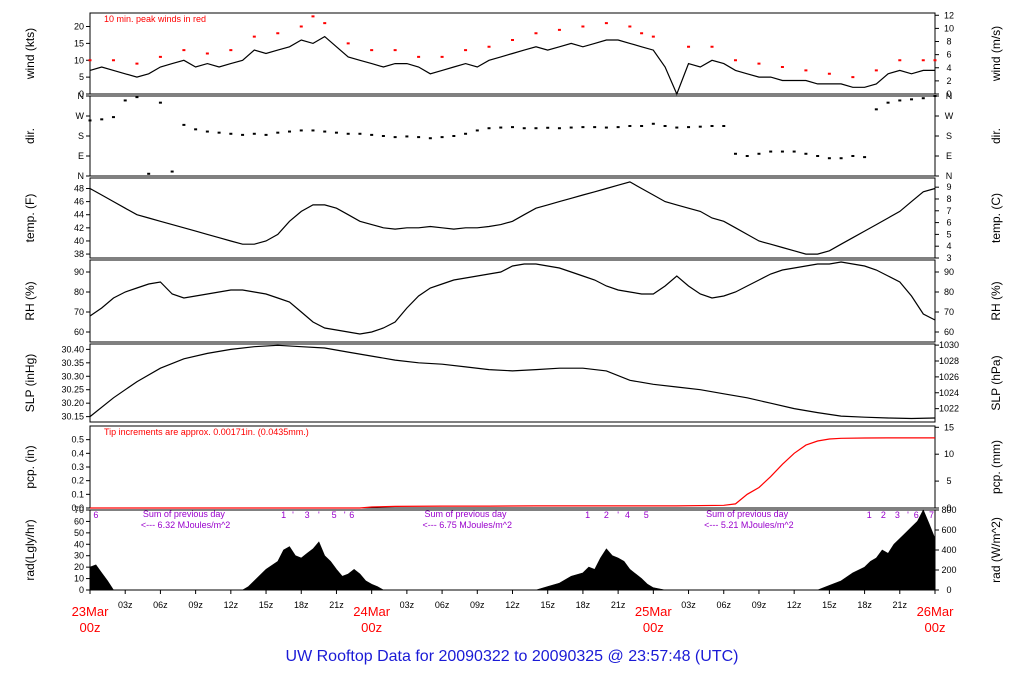 This screenshot has height=700, width=1024. Describe the element at coordinates (931, 515) in the screenshot. I see `hour-index-mark: 7` at that location.